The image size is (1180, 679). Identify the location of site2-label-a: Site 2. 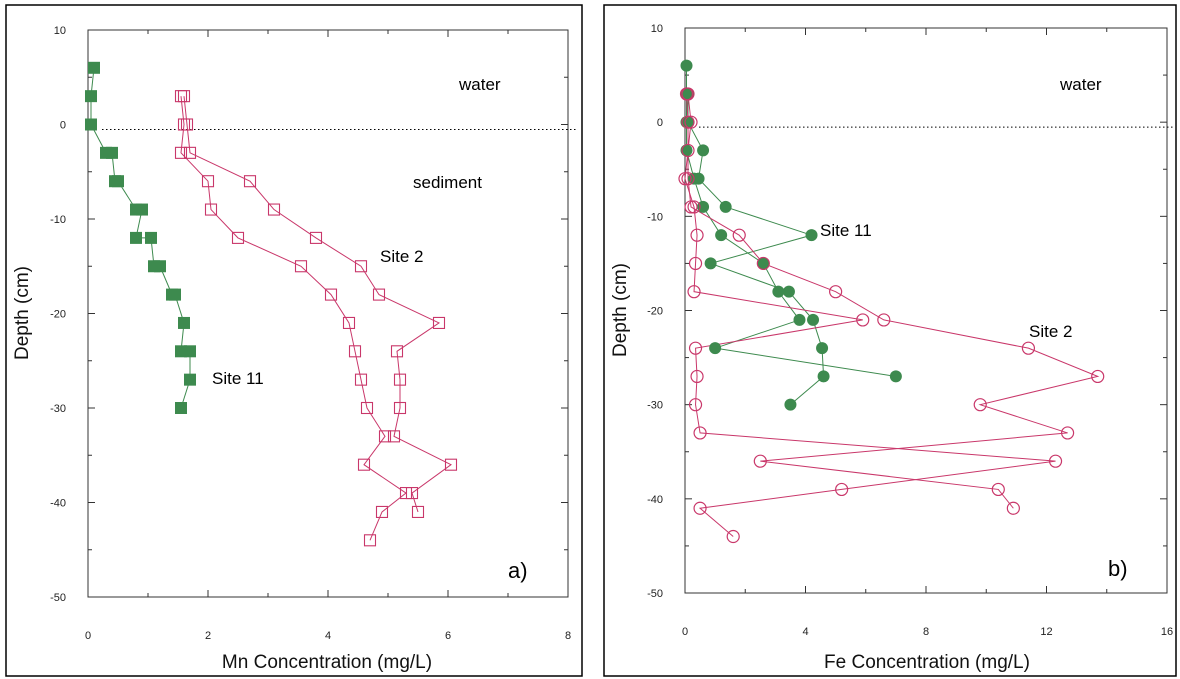
(401, 256).